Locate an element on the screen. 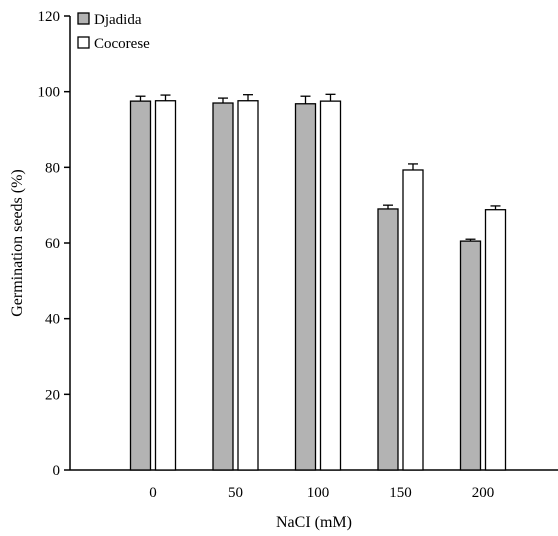  legend-label-cocorese: Cocorese is located at coordinates (122, 44).